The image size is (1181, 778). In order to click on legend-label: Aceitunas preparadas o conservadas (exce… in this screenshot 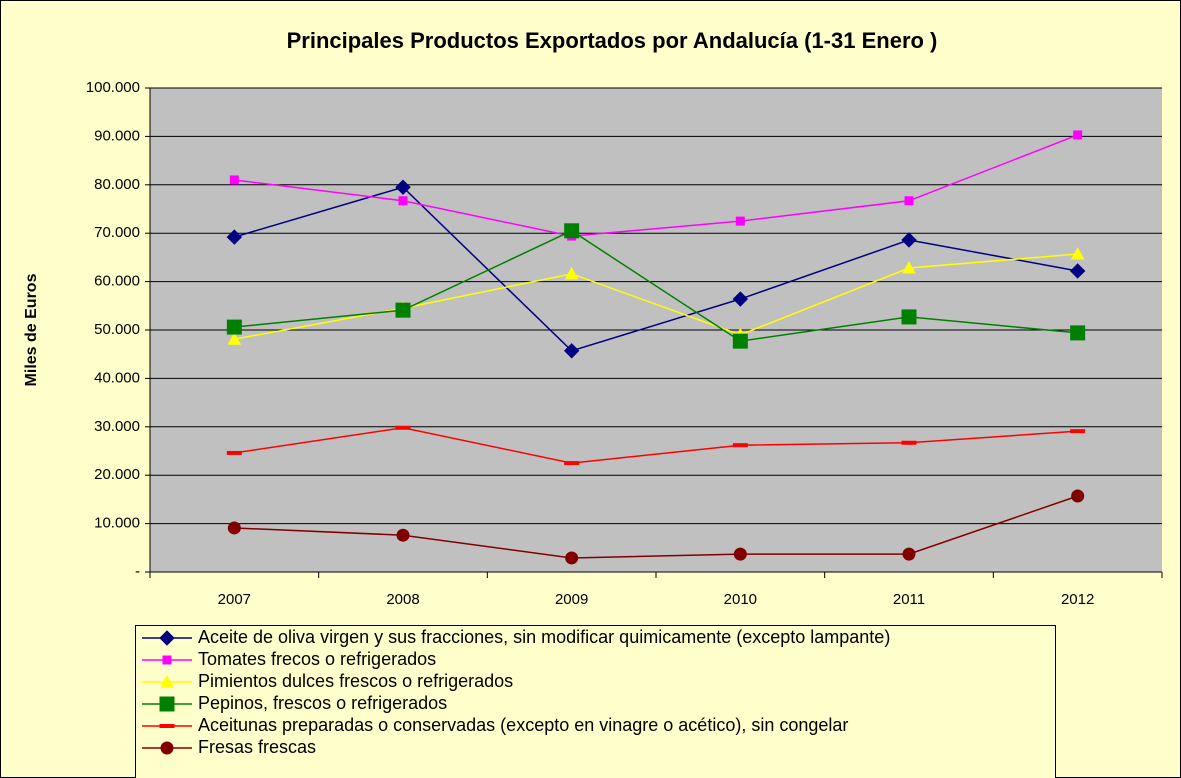, I will do `click(523, 725)`.